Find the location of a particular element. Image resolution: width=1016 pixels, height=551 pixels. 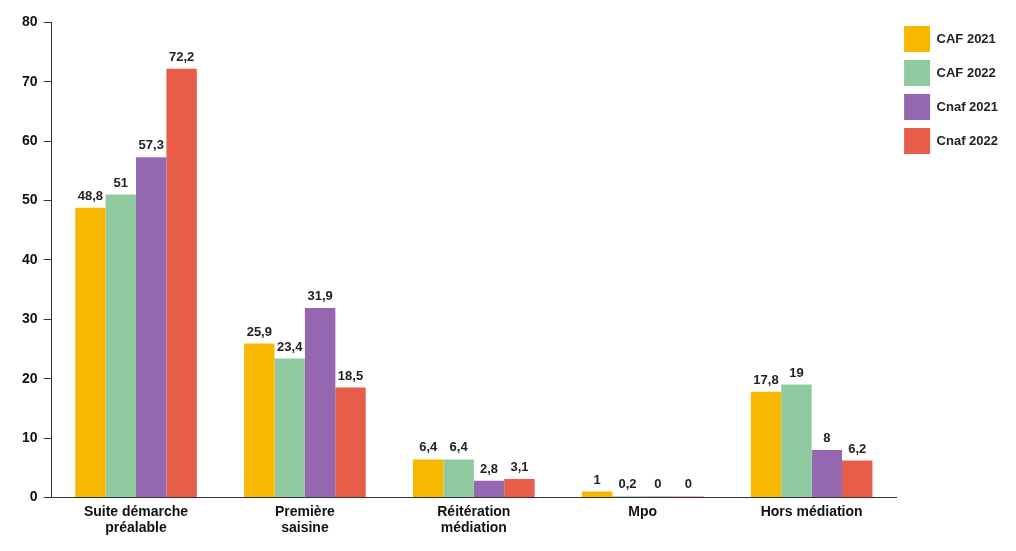

data-label: 72,2 is located at coordinates (181, 56).